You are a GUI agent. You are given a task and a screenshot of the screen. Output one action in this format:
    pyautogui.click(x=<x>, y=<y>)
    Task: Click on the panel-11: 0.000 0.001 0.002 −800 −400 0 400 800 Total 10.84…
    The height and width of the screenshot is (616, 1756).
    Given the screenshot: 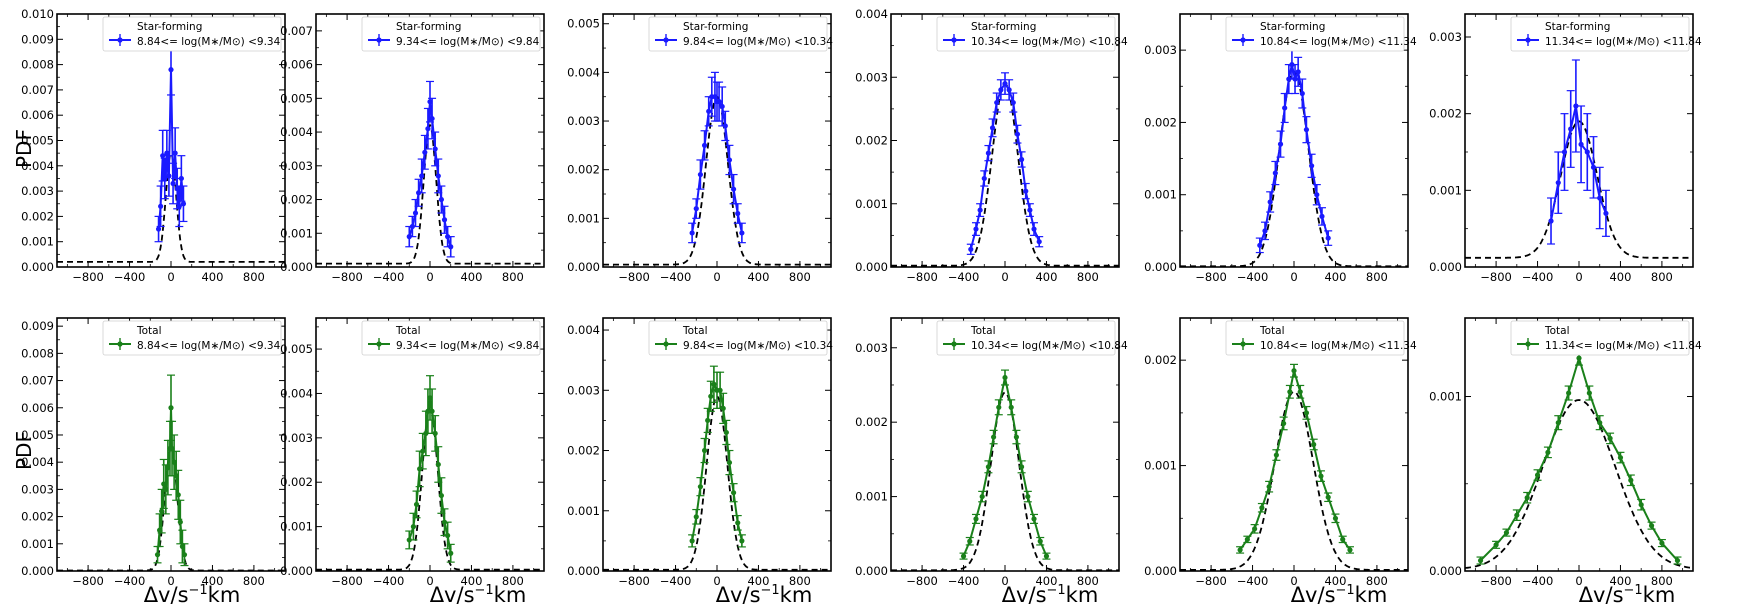 What is the action you would take?
    pyautogui.click(x=1280, y=452)
    